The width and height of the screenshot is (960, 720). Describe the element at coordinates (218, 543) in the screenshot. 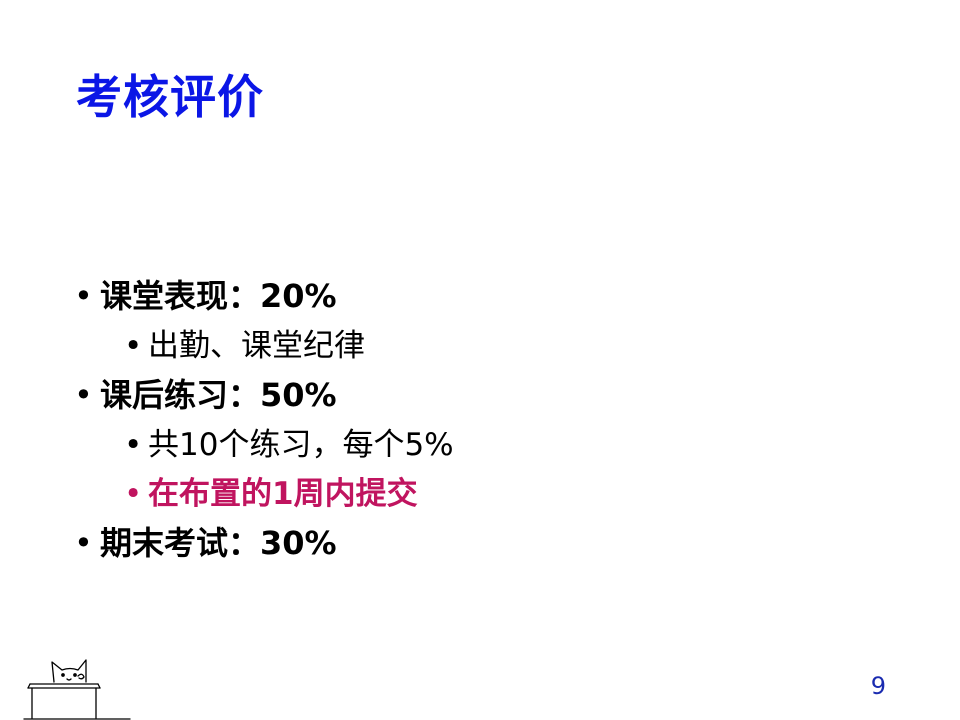

I see `bullet-text: 期末考试：30%` at that location.